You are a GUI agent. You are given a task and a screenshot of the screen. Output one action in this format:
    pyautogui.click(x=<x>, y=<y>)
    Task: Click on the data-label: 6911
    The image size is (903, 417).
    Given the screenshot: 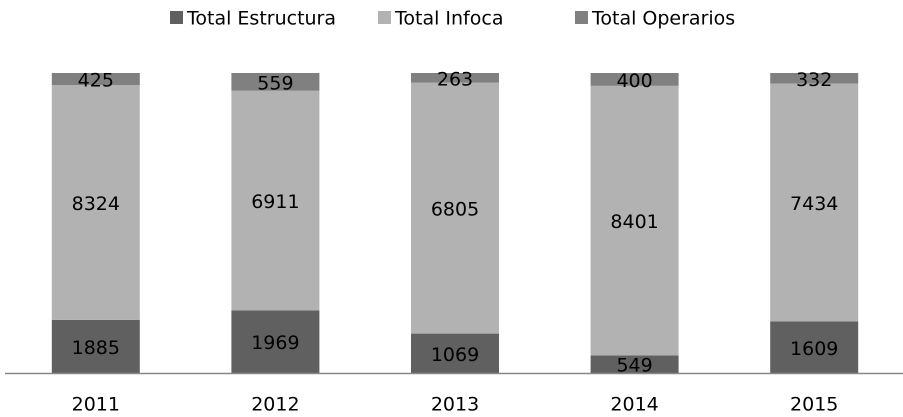 What is the action you would take?
    pyautogui.click(x=275, y=202)
    